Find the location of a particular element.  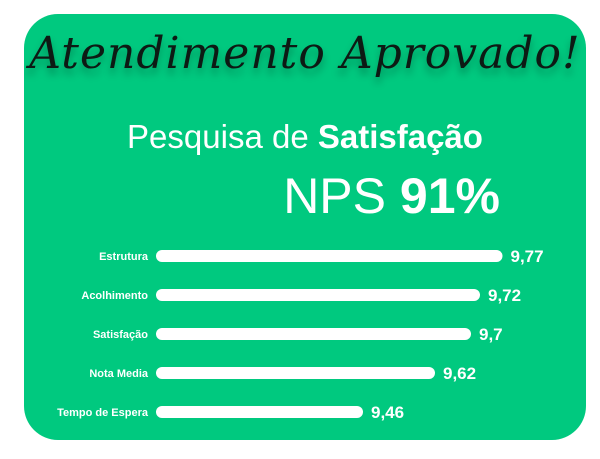

bar-value-label: 9,46 is located at coordinates (387, 412).